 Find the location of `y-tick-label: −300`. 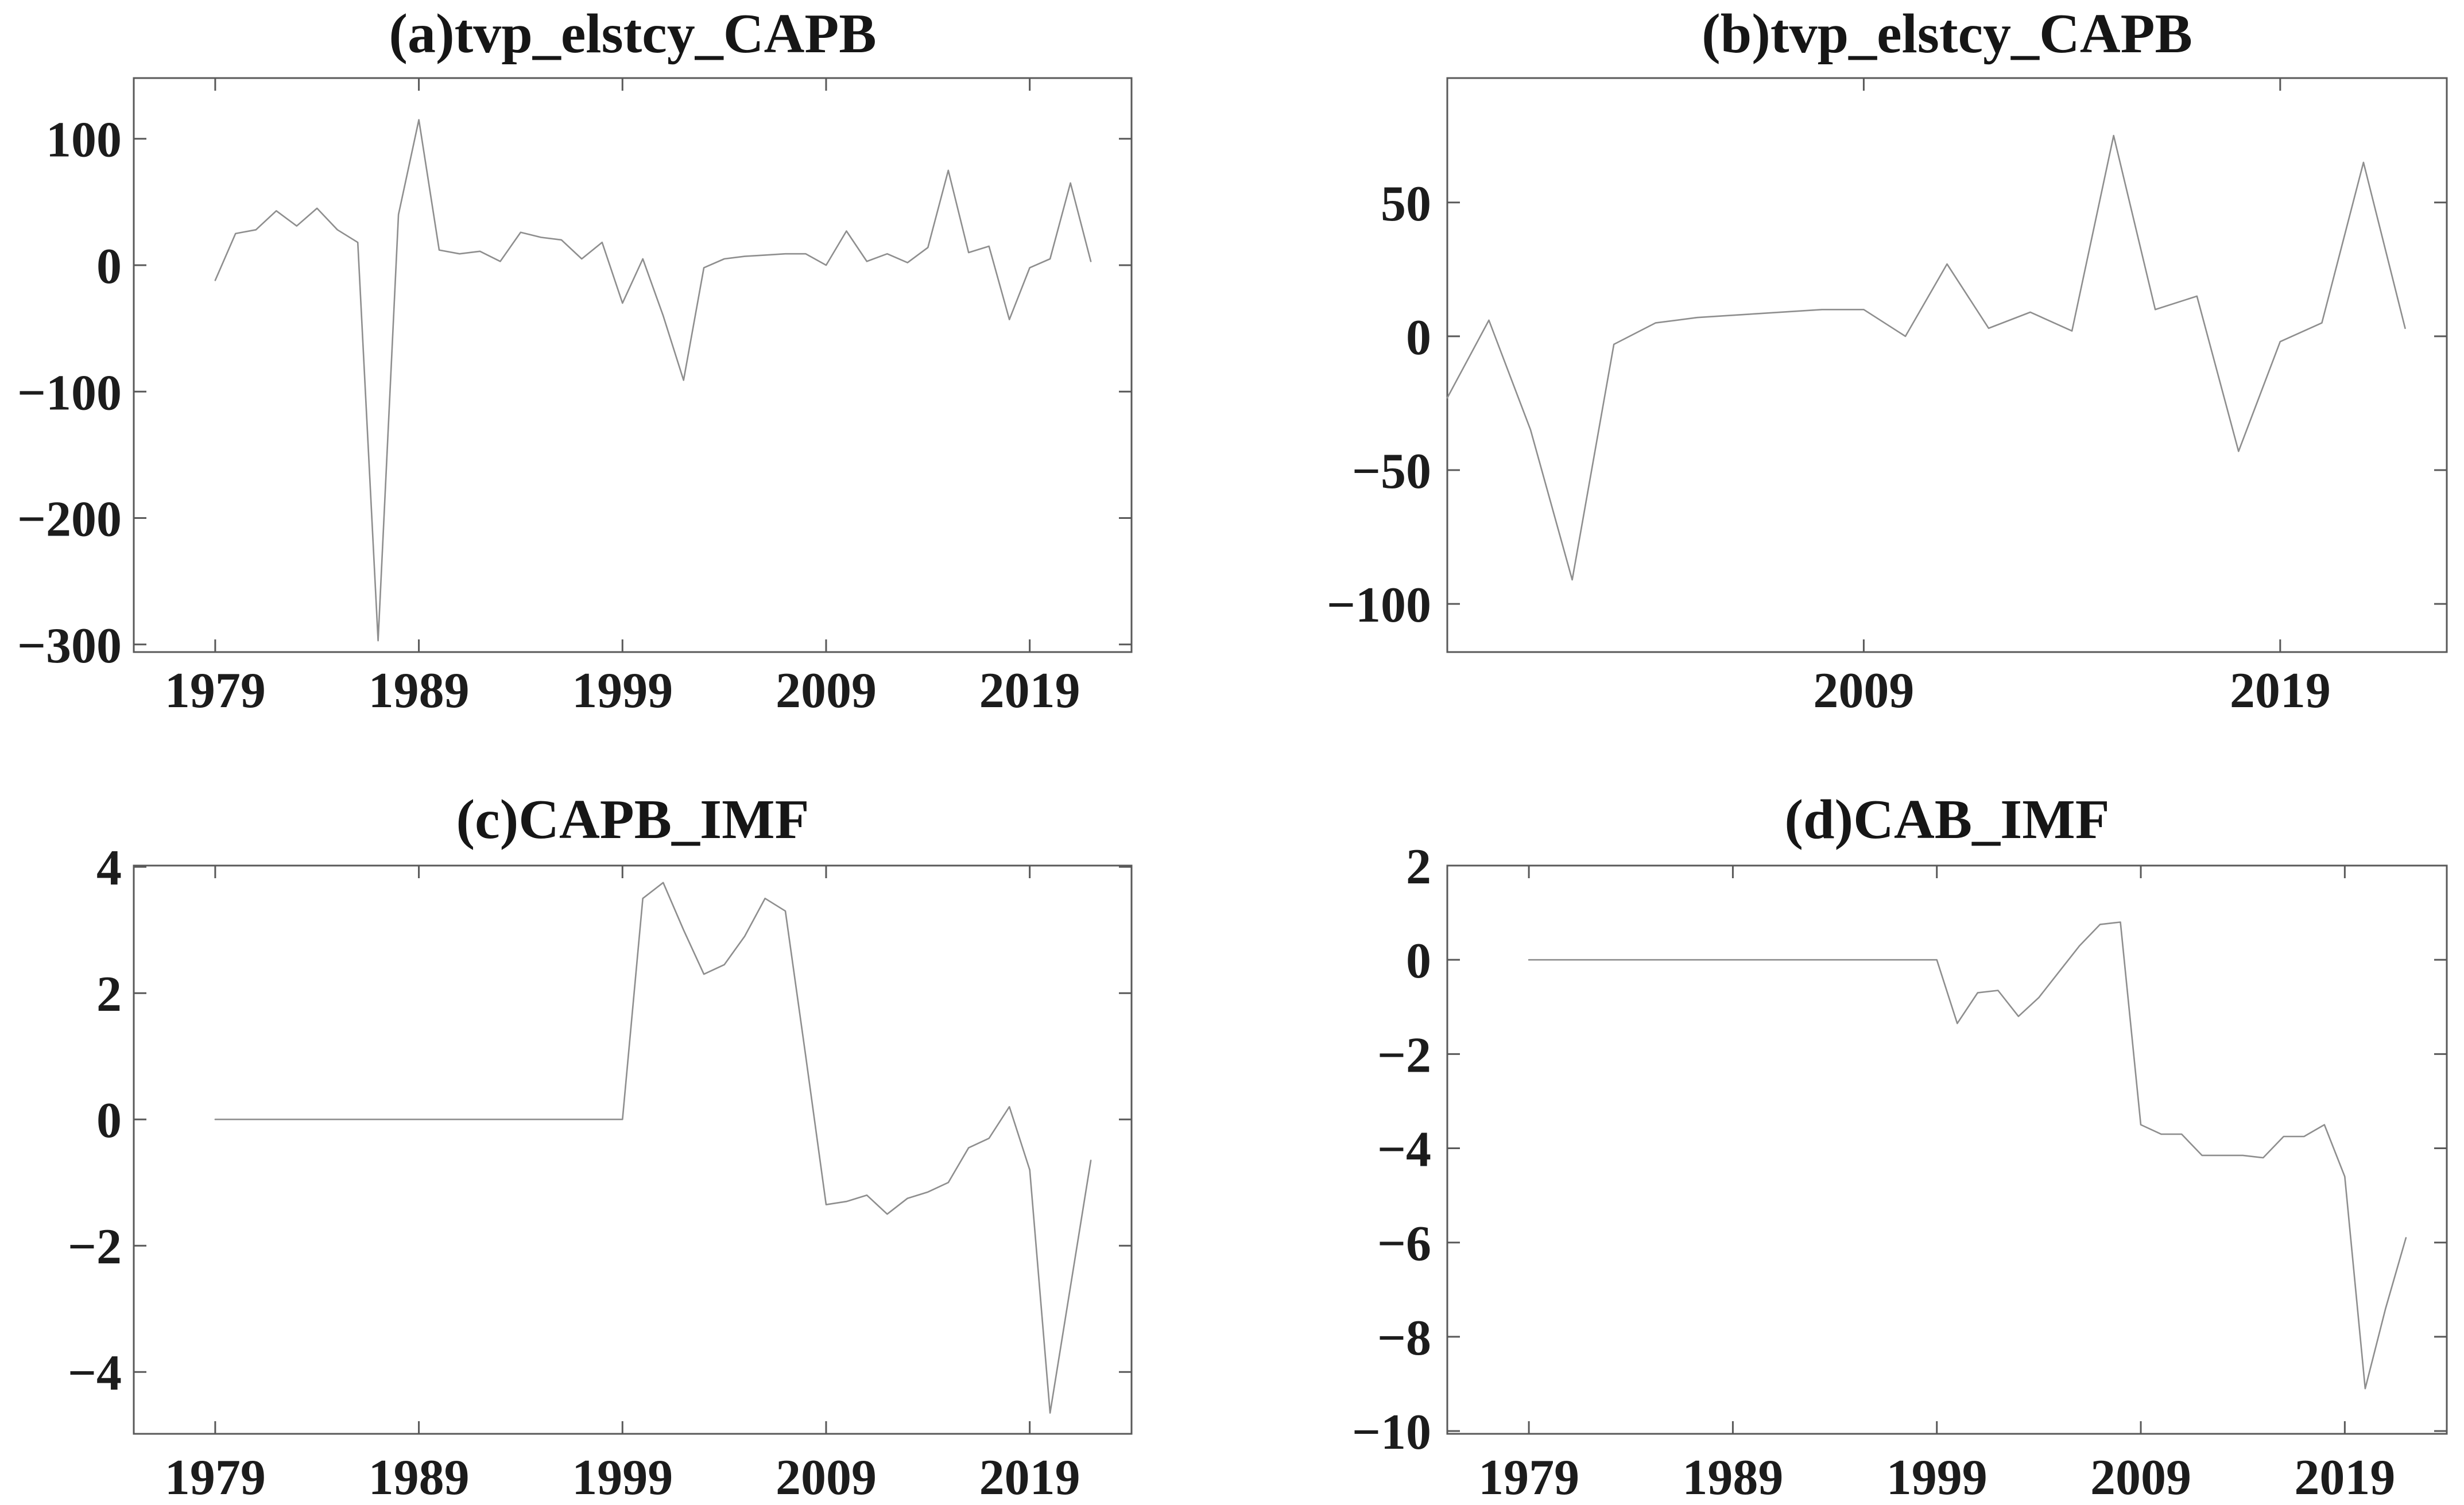

y-tick-label: −300 is located at coordinates (69, 646).